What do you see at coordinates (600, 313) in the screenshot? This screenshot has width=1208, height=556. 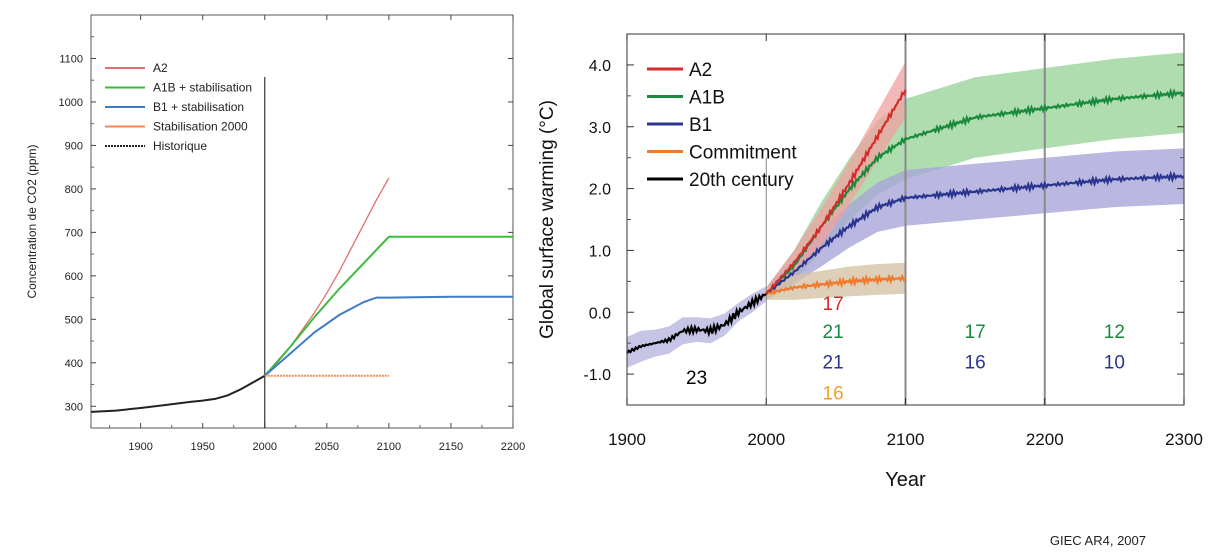 I see `warming-y-tick-label: 0.0` at bounding box center [600, 313].